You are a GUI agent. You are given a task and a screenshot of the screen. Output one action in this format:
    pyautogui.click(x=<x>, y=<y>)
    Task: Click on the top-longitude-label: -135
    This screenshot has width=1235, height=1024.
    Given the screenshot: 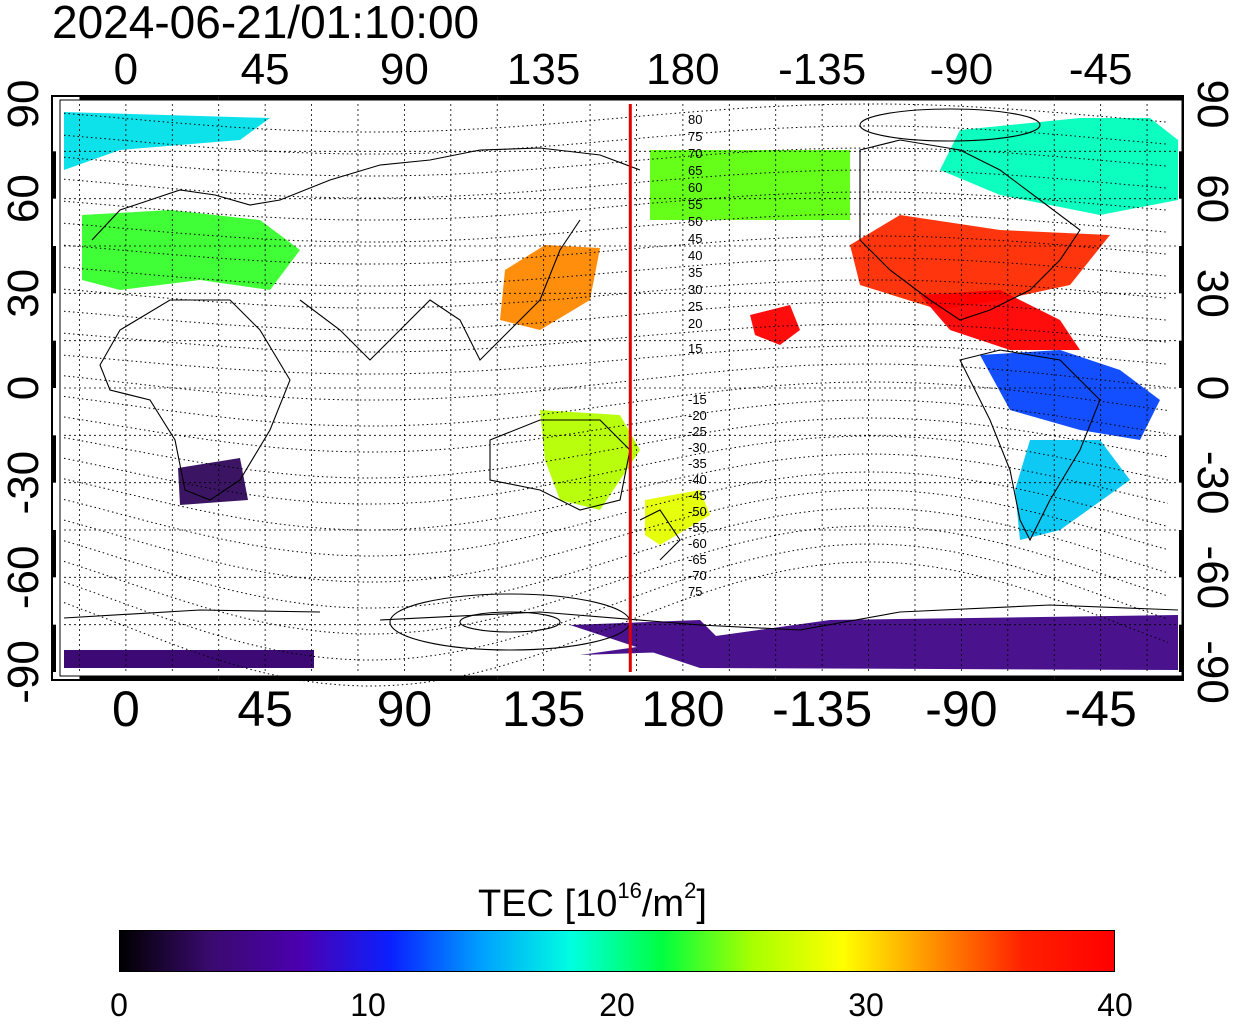 What is the action you would take?
    pyautogui.click(x=822, y=69)
    